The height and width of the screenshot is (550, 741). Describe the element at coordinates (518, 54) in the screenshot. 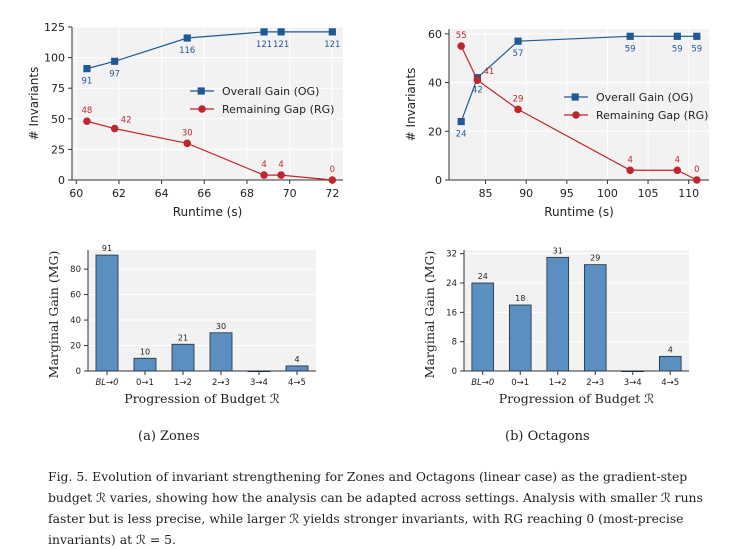

I see `data-label: 57` at that location.